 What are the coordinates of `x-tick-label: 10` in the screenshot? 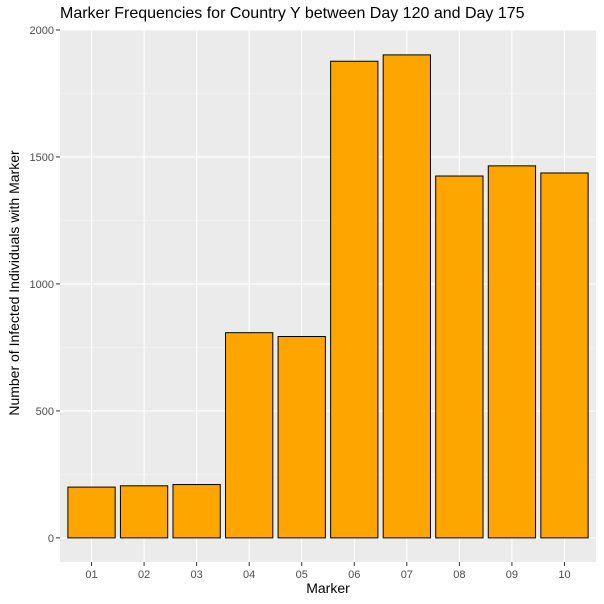 It's located at (564, 575).